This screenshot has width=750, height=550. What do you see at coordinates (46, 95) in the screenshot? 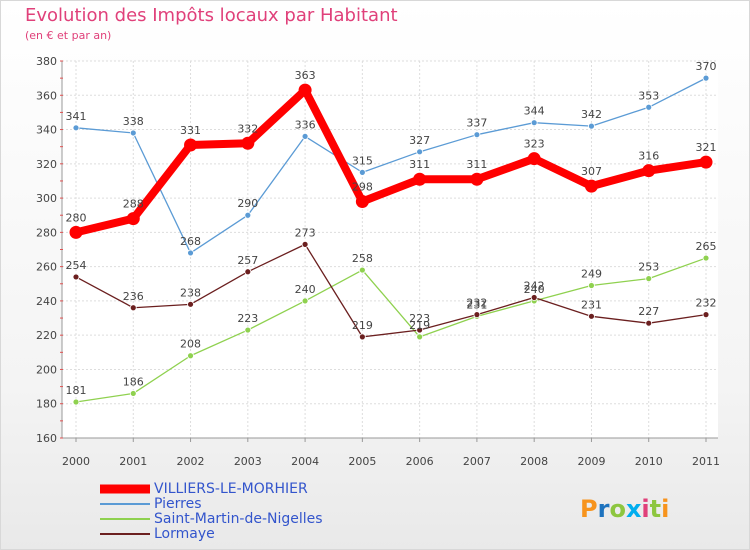
I see `y-tick-label: 360` at bounding box center [46, 95].